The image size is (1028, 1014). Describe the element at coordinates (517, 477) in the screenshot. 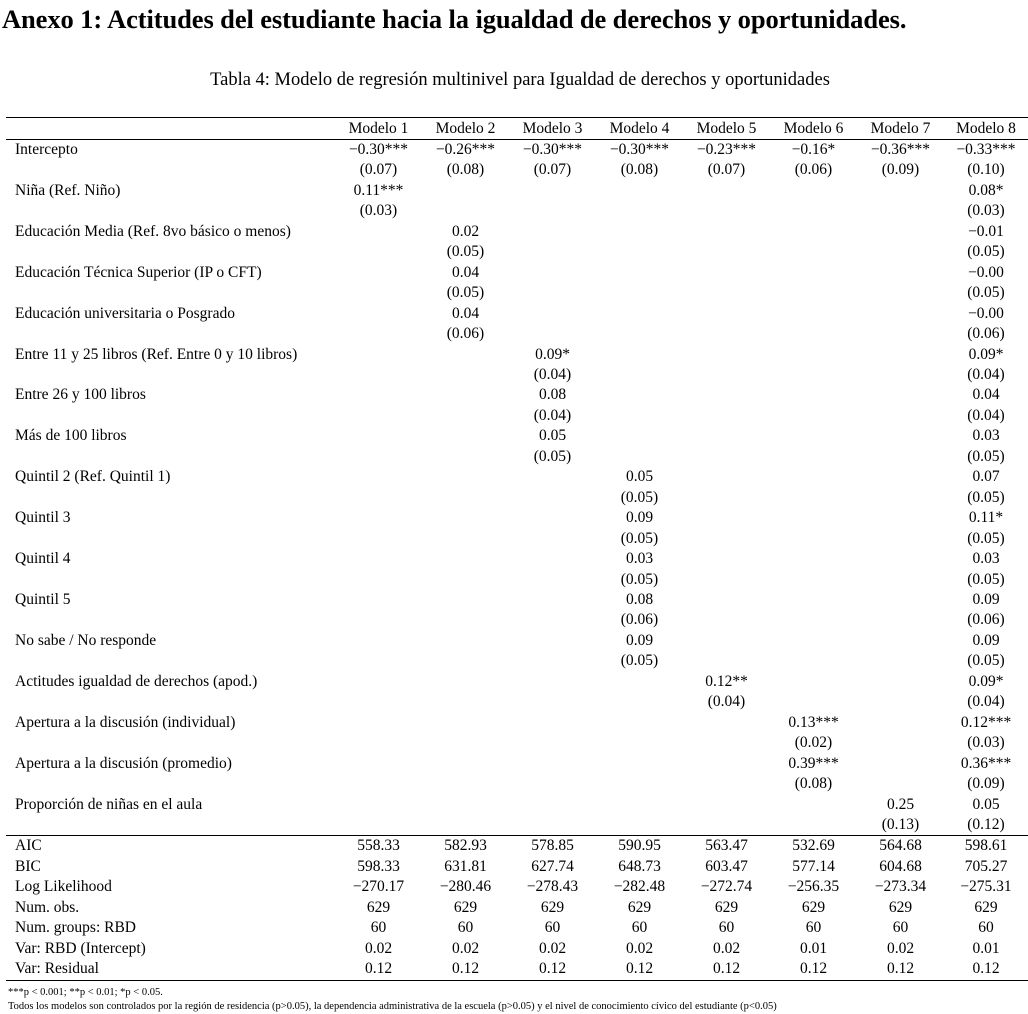

I see `coefficient-row: Quintil 2 (Ref. Quintil 1) 0.05 0.07` at that location.